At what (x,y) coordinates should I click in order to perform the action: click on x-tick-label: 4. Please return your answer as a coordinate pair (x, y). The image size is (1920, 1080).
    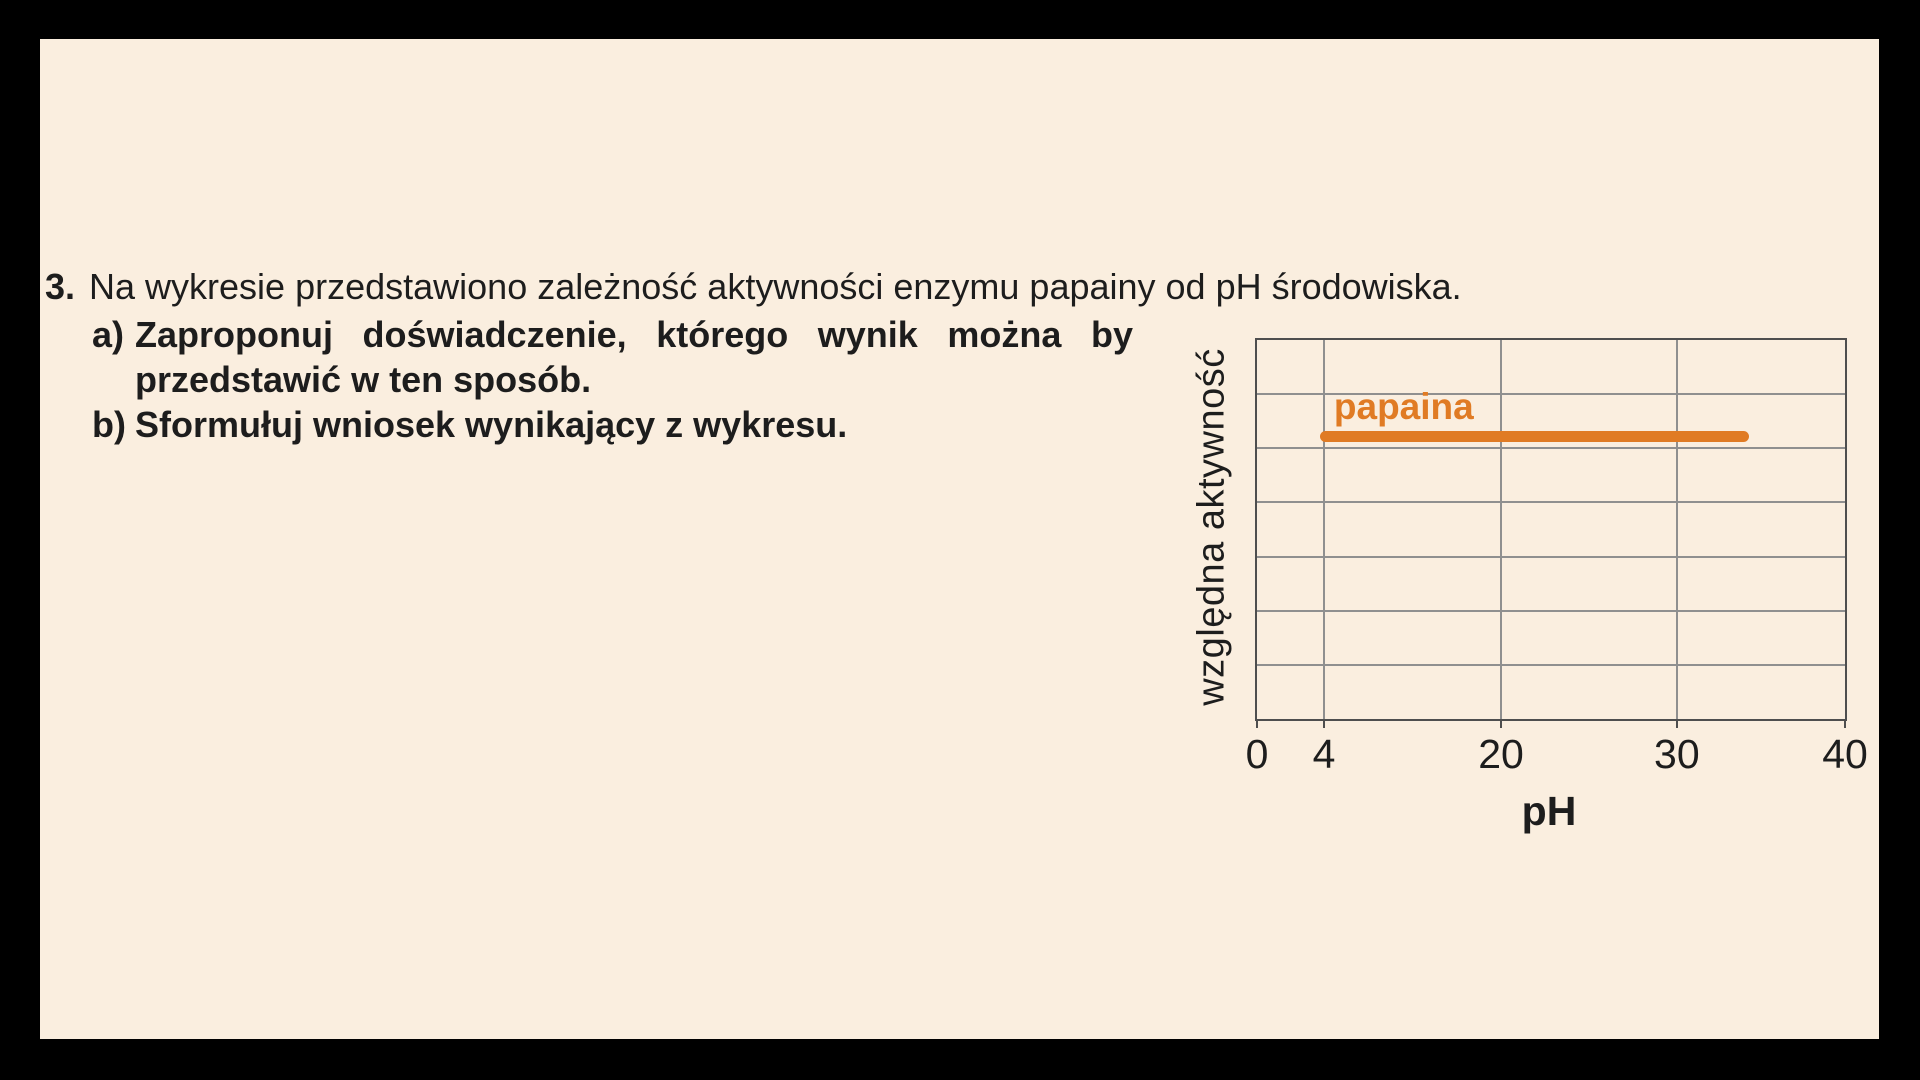
    Looking at the image, I should click on (1324, 754).